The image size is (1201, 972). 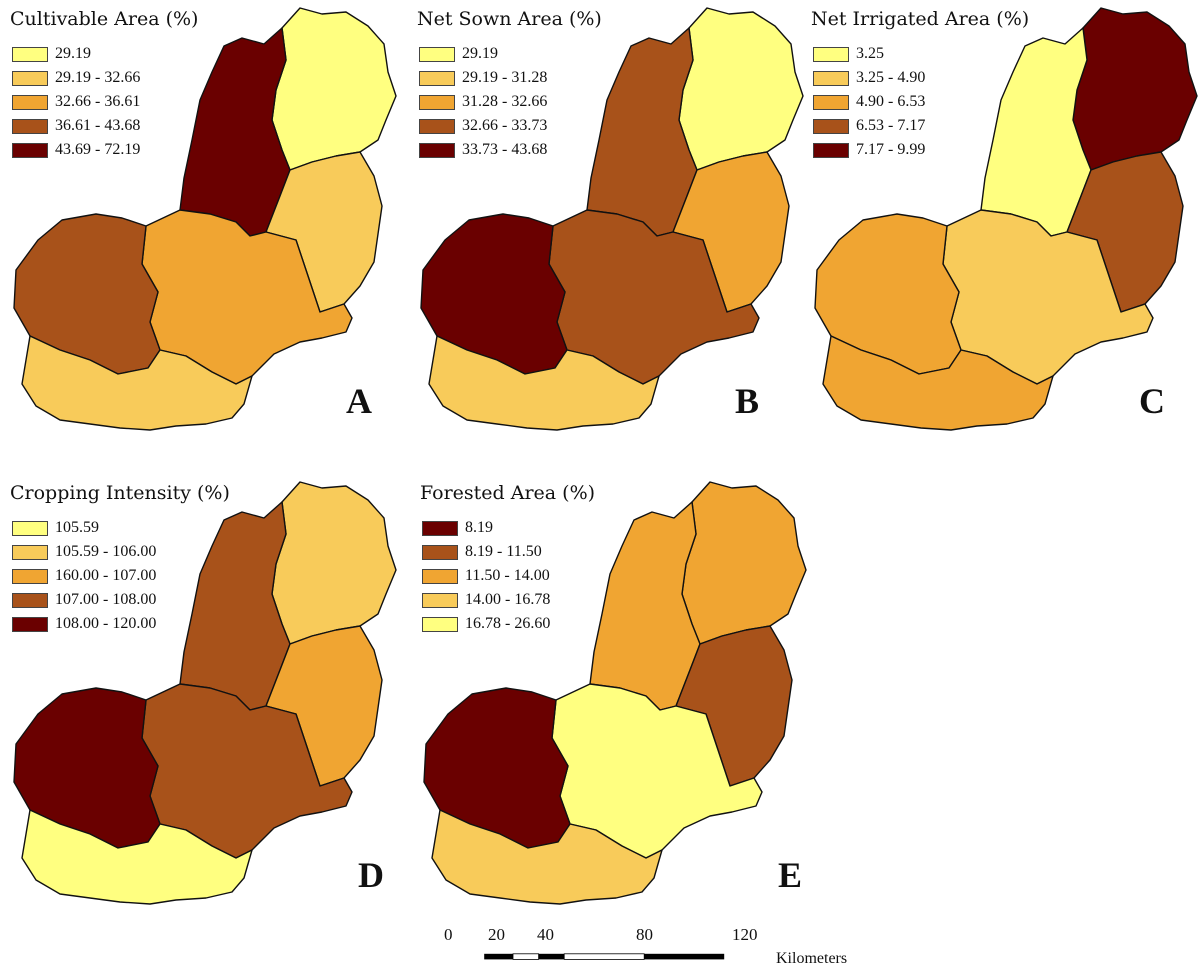 I want to click on legend-item: 11.50 - 14.00, so click(x=486, y=576).